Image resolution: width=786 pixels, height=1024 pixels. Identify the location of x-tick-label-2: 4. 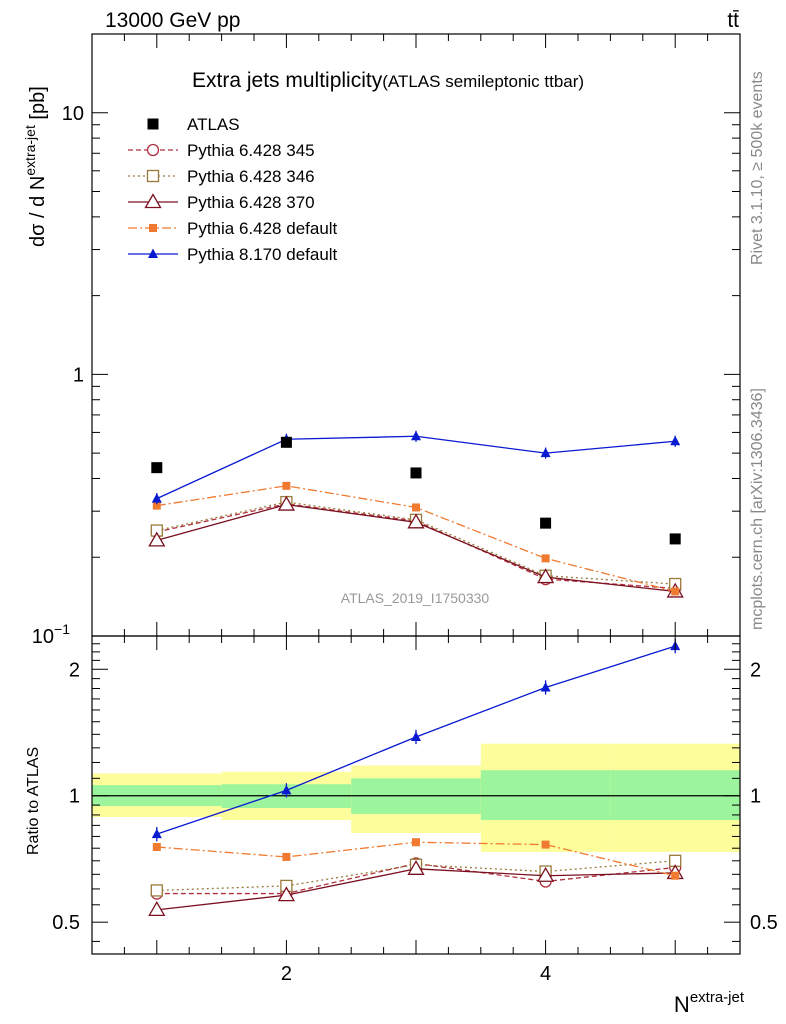
(545, 974).